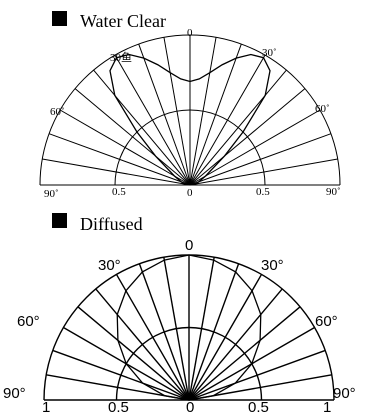 The image size is (369, 414). What do you see at coordinates (190, 406) in the screenshot?
I see `diffused-scale-label: 0` at bounding box center [190, 406].